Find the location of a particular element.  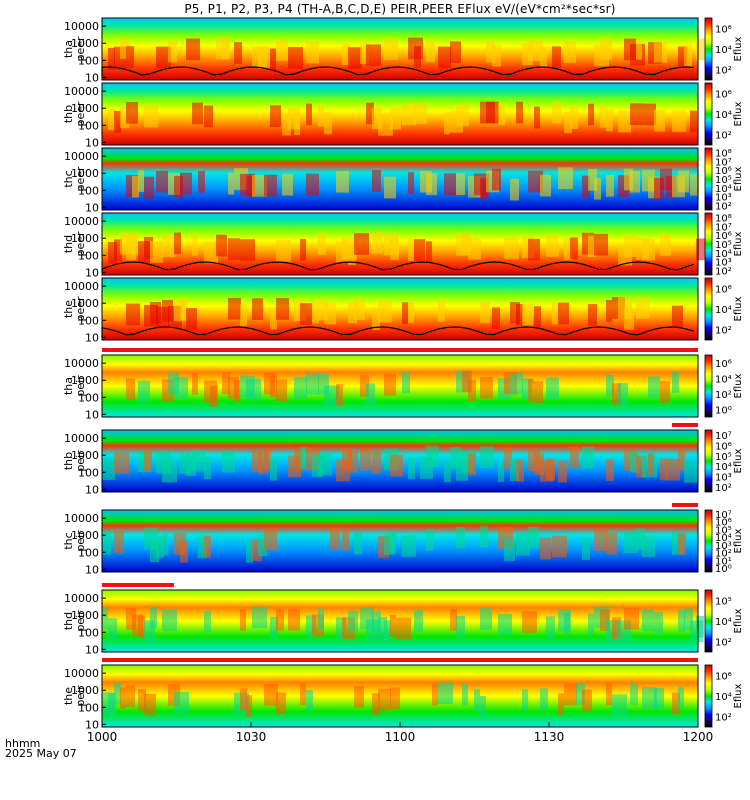

colorbar-tick-6-0: 10² is located at coordinates (723, 488).